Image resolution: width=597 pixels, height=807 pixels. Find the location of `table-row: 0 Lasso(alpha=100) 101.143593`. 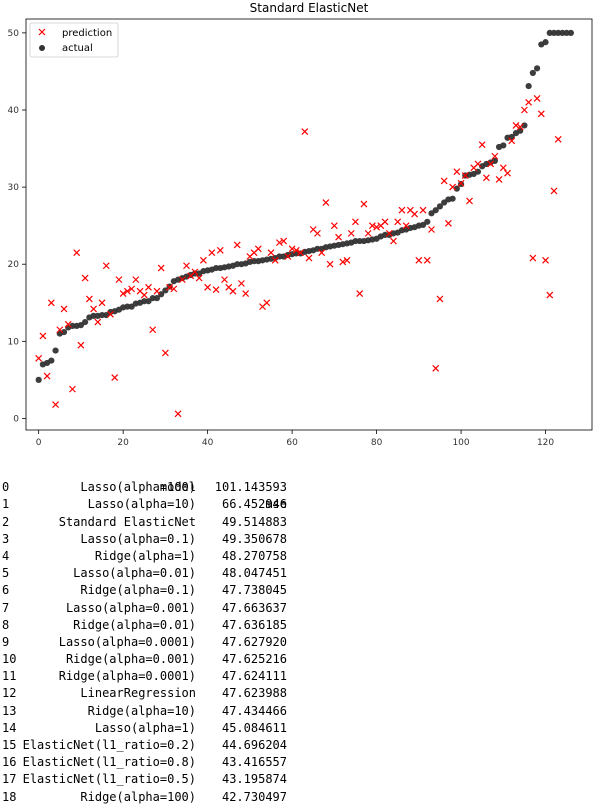

table-row: 0 Lasso(alpha=100) 101.143593 is located at coordinates (298, 487).